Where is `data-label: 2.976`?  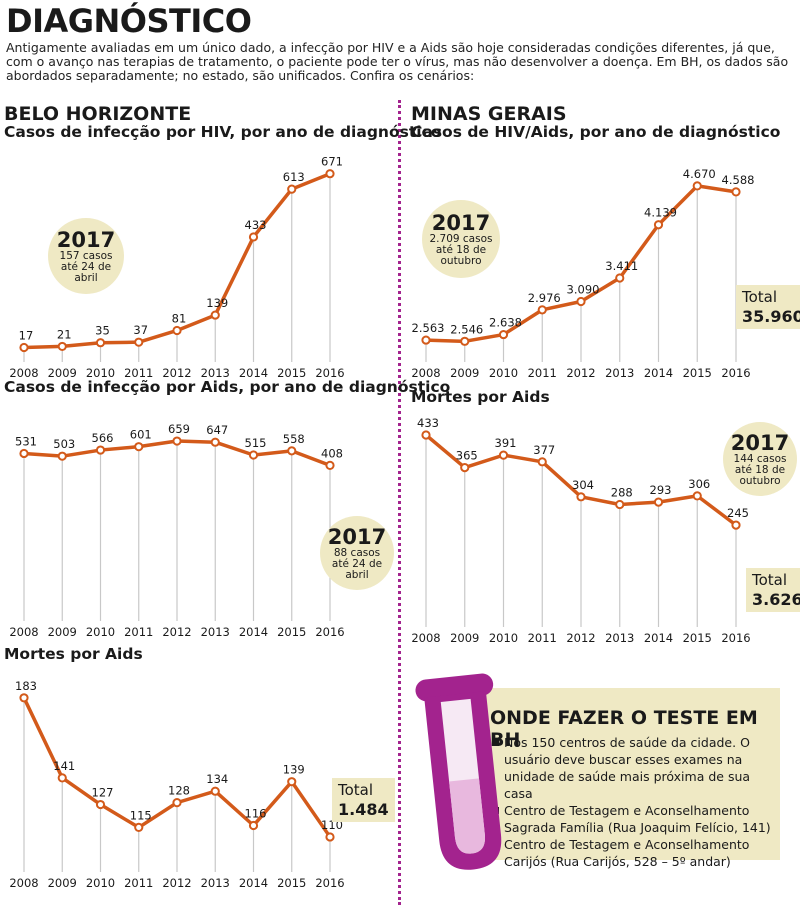
data-label: 2.976 is located at coordinates (544, 298).